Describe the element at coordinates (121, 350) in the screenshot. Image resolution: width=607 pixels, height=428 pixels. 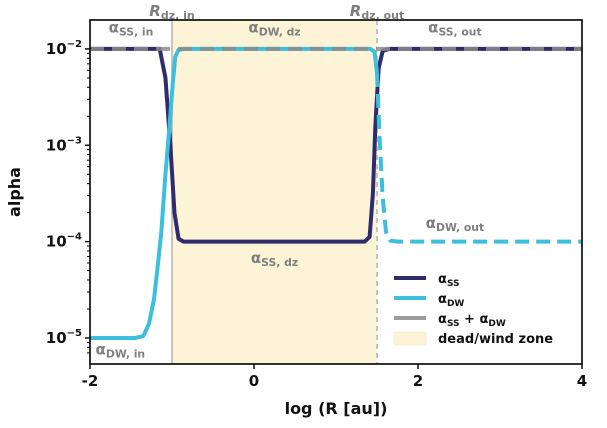
I see `region-label-5: αDW, in` at that location.